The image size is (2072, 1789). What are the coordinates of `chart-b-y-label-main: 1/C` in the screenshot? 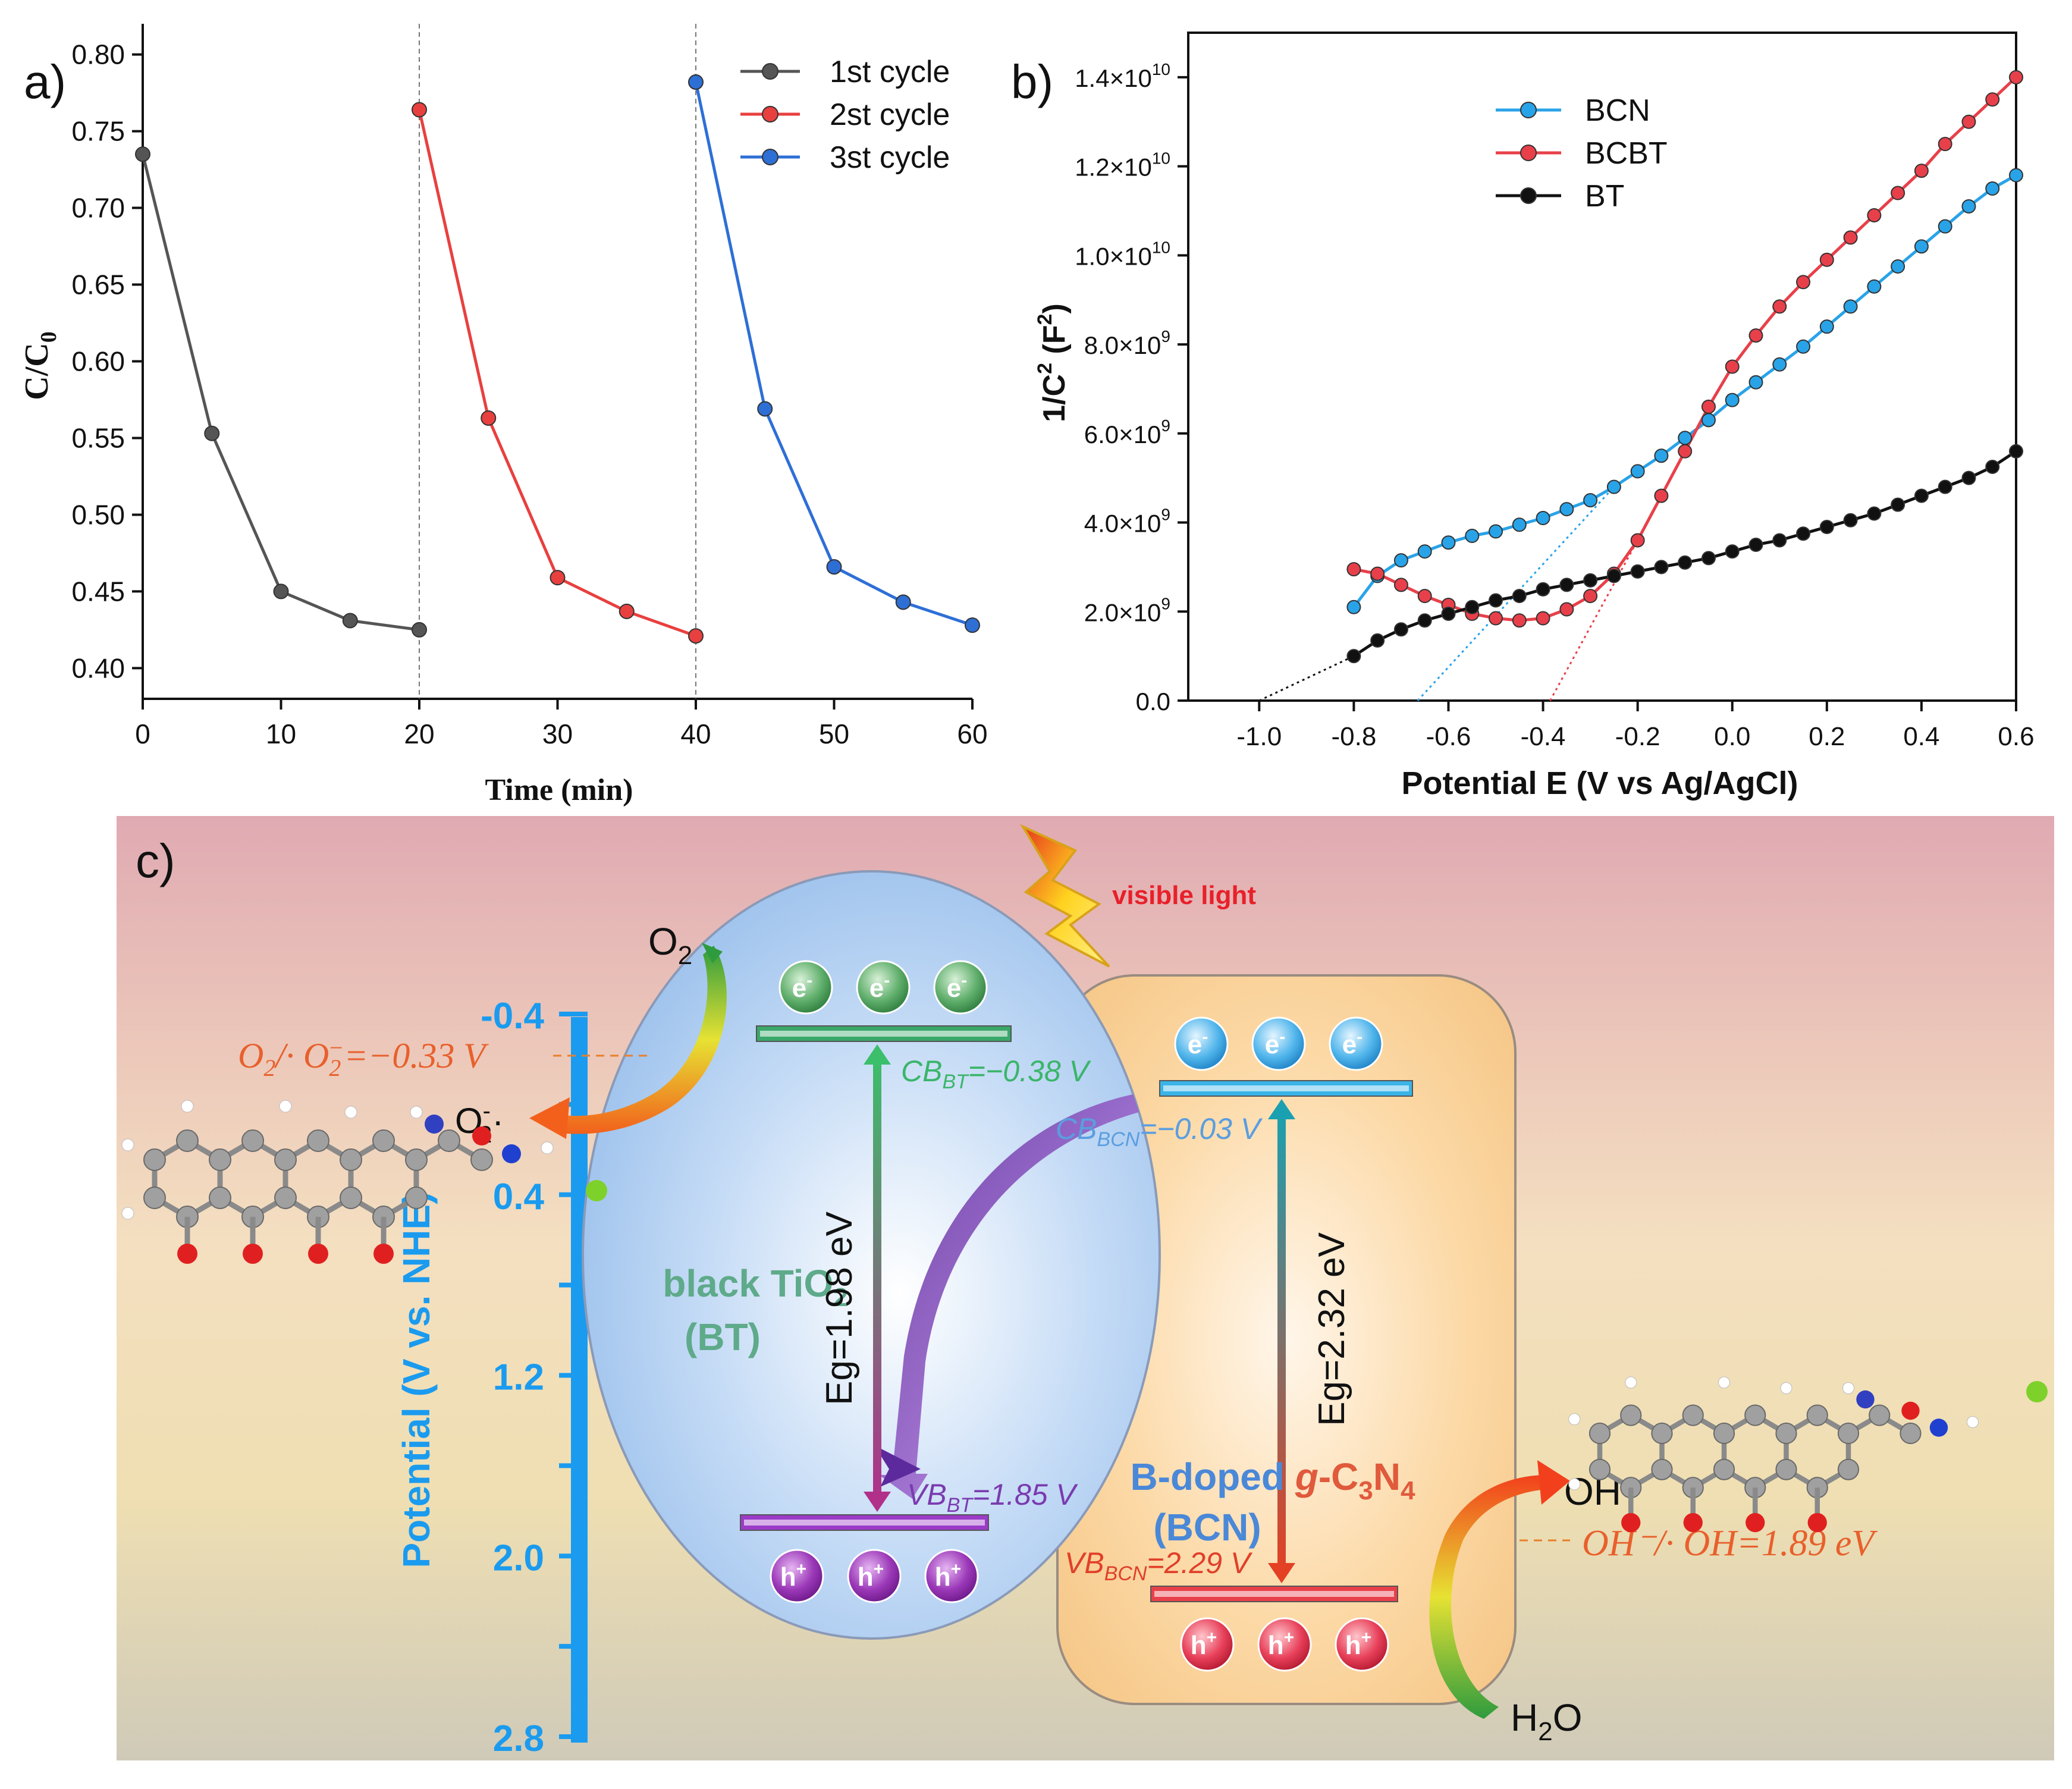 It's located at (1054, 398).